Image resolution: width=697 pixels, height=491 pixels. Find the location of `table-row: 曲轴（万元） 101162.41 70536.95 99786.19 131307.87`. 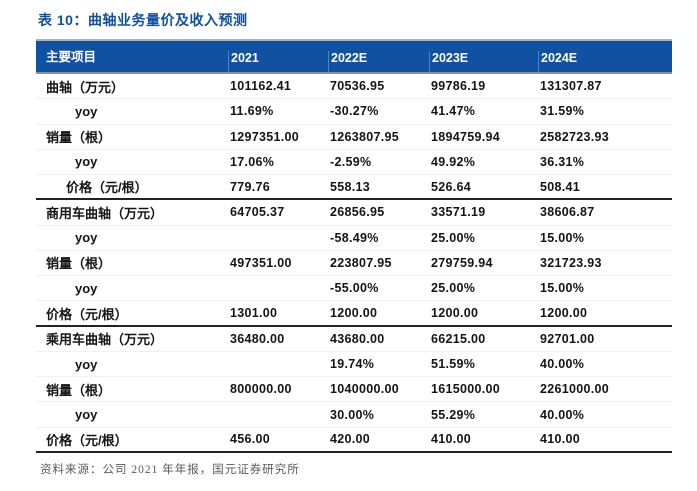

table-row: 曲轴（万元） 101162.41 70536.95 99786.19 131307.87 is located at coordinates (354, 87).